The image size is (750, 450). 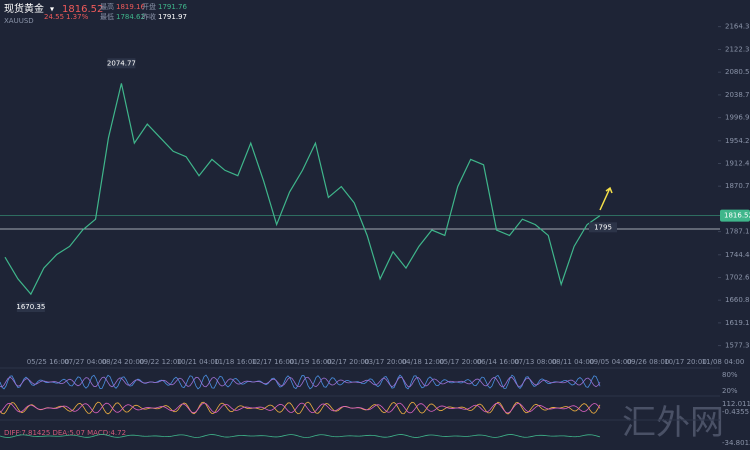 What do you see at coordinates (460, 362) in the screenshot?
I see `x-tick-label: 05/17 20:00` at bounding box center [460, 362].